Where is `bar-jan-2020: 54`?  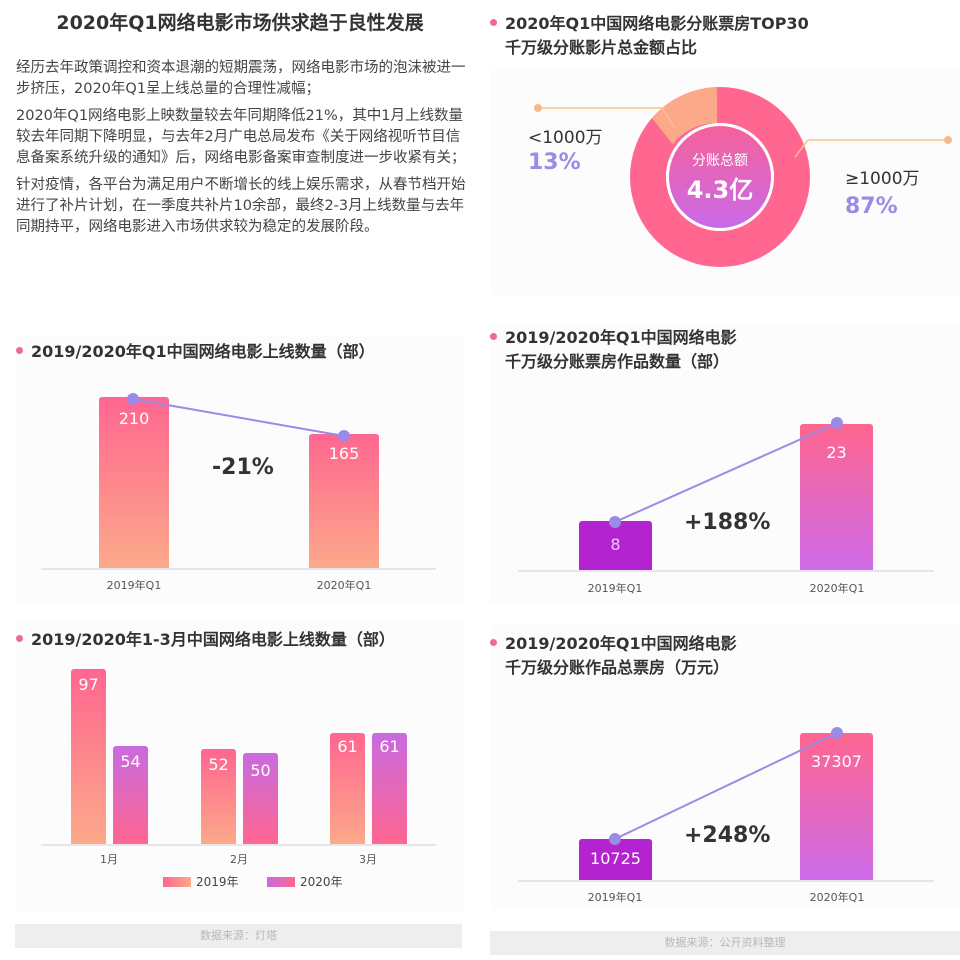
bar-jan-2020: 54 is located at coordinates (130, 795).